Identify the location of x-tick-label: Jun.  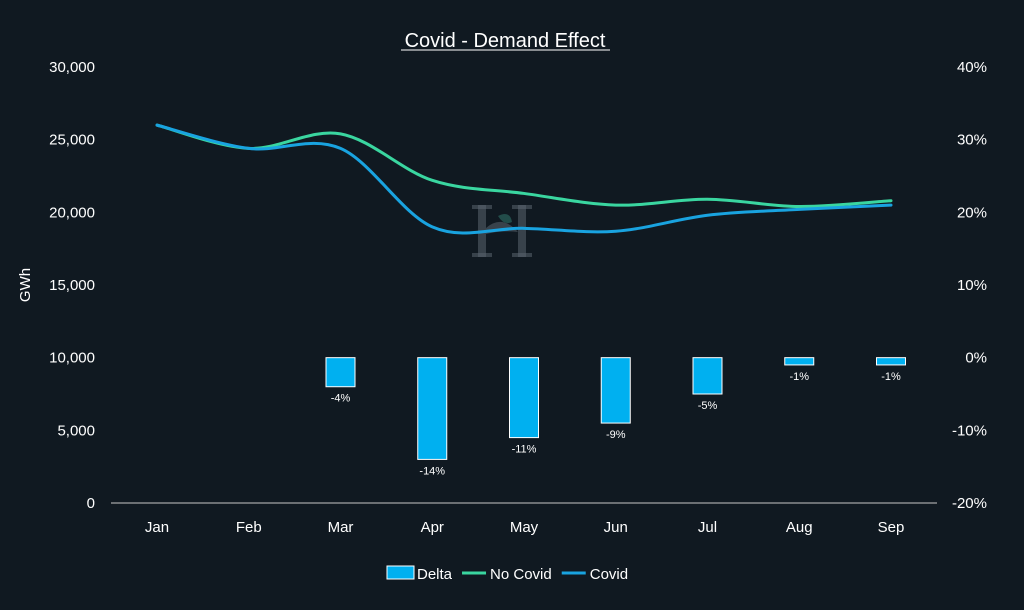
(616, 527).